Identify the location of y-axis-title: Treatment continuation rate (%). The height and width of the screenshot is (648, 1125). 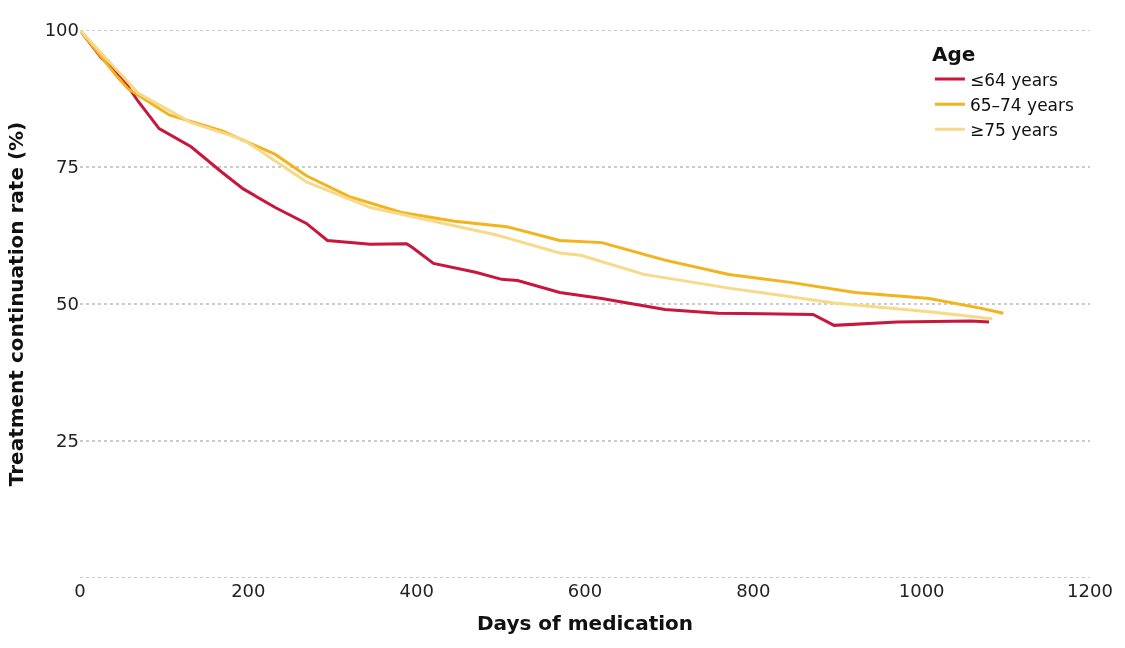
(16, 304).